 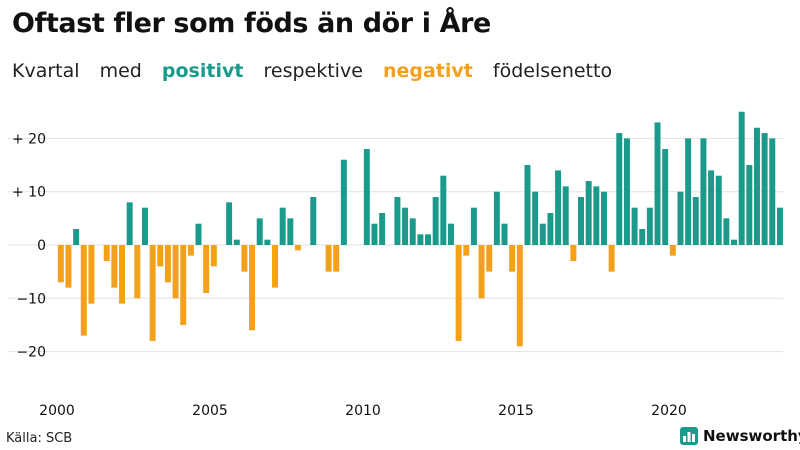 I want to click on bar-2011-K2, so click(x=405, y=226).